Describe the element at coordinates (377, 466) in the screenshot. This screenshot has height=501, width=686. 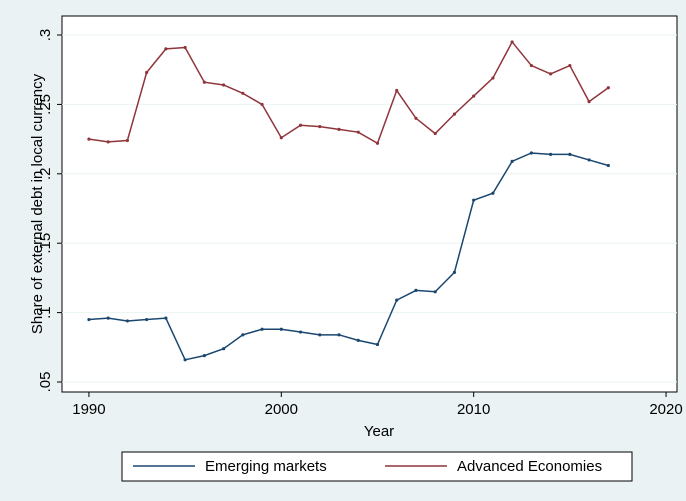
I see `legend` at that location.